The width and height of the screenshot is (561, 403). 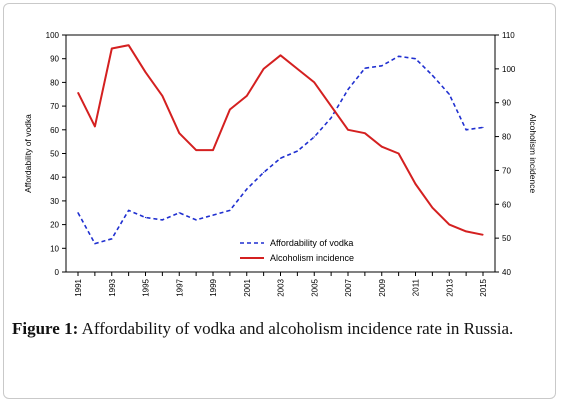 What do you see at coordinates (213, 287) in the screenshot?
I see `x-tick-label: 1999` at bounding box center [213, 287].